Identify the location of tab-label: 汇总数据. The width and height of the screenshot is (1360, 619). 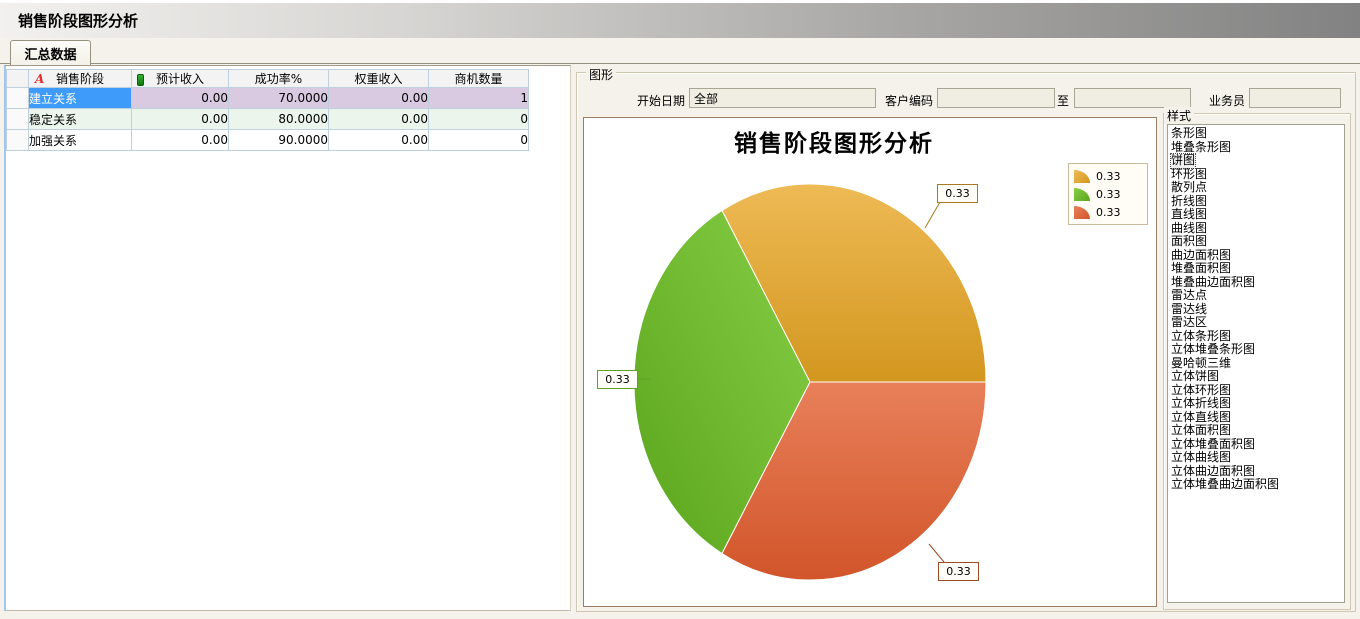
(50, 55).